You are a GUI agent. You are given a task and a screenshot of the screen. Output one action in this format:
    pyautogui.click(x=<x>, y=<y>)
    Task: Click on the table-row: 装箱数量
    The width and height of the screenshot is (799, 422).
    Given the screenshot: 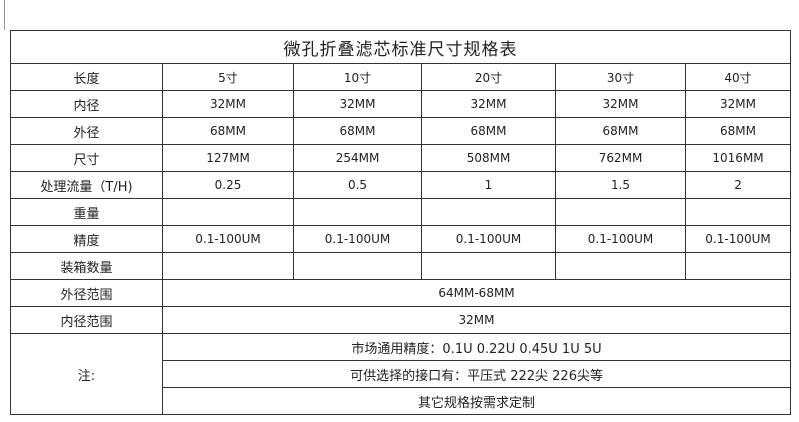 What is the action you would take?
    pyautogui.click(x=401, y=266)
    